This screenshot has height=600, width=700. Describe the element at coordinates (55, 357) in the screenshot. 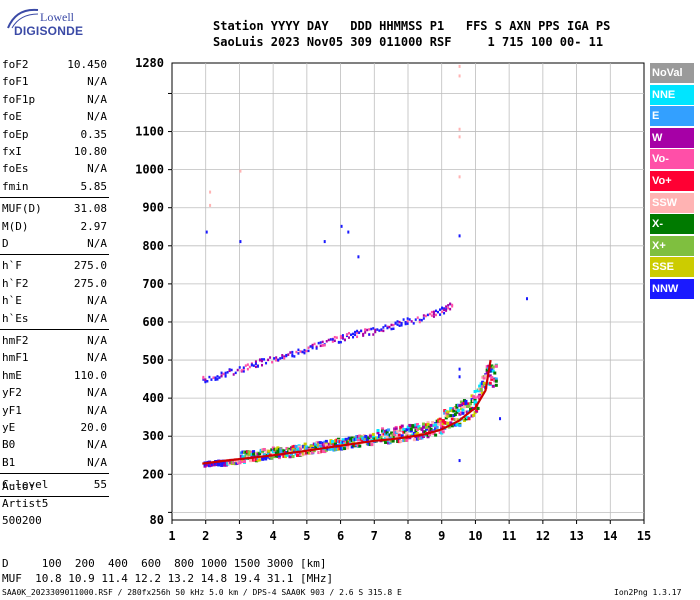

I see `param-row: hmF1 N/A` at that location.